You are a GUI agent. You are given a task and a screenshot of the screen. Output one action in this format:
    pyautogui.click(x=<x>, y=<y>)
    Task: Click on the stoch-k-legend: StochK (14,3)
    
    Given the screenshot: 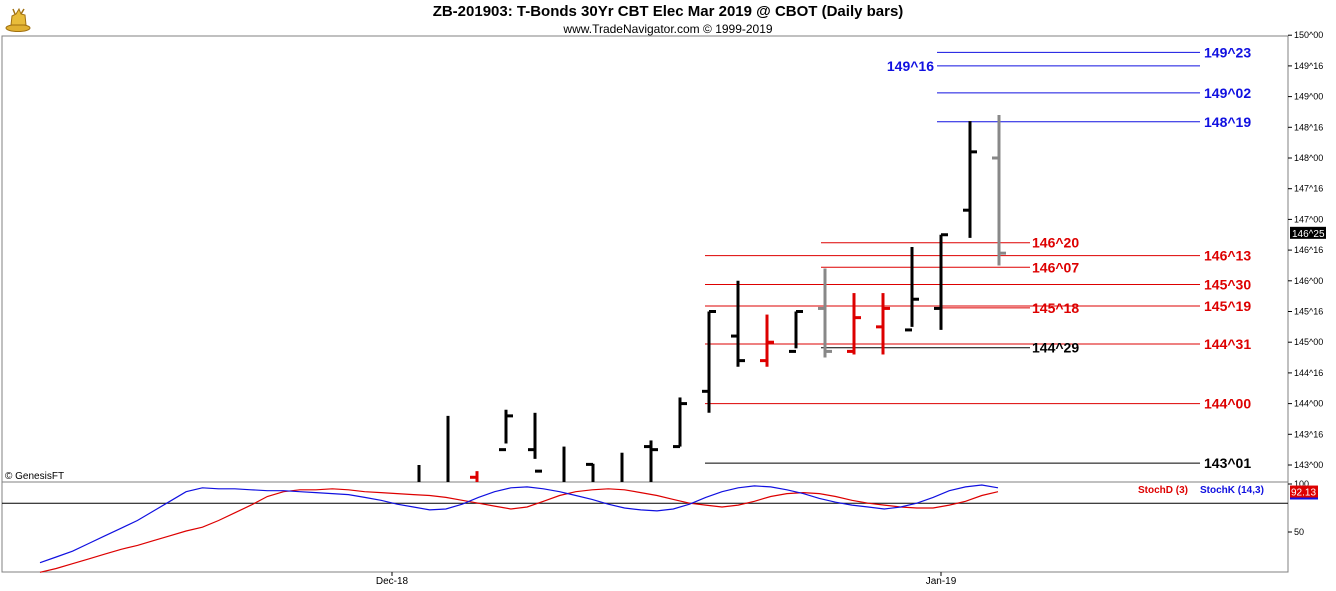 What is the action you would take?
    pyautogui.click(x=1232, y=490)
    